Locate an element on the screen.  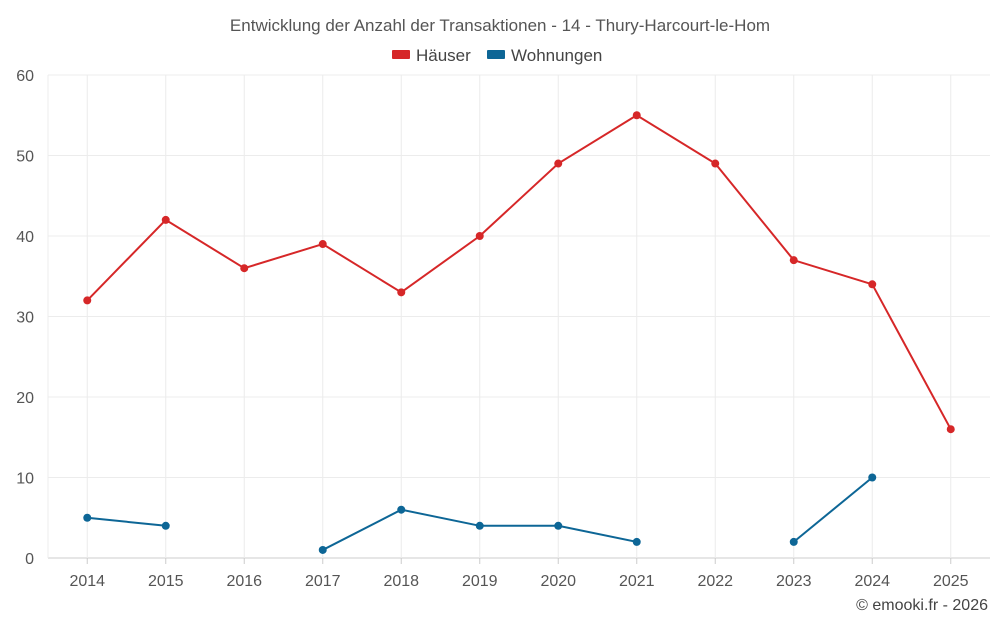
x-tick-label: 2025 is located at coordinates (951, 581).